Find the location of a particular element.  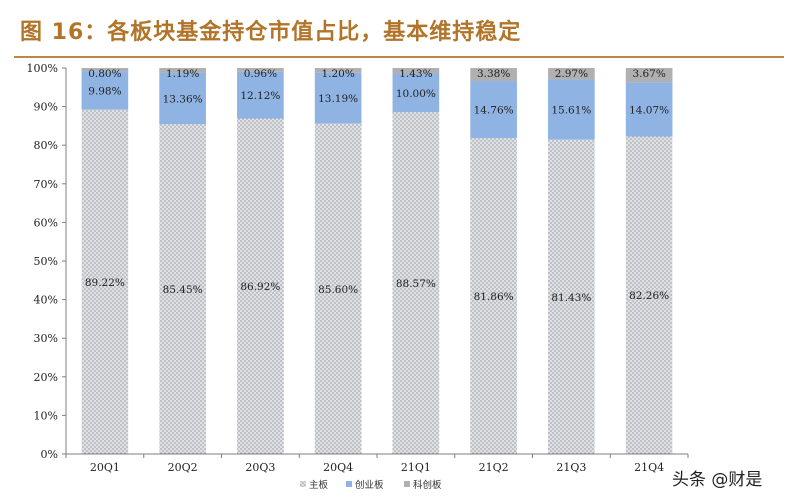

data-label-chinext: 15.61% is located at coordinates (571, 111).